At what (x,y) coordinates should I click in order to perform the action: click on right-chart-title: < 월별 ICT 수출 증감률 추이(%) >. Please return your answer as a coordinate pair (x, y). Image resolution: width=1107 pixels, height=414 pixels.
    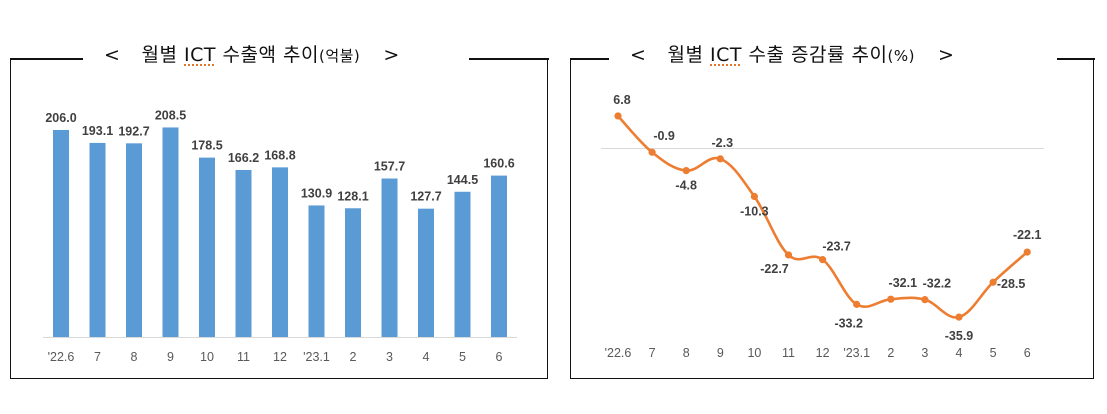
    Looking at the image, I should click on (792, 53).